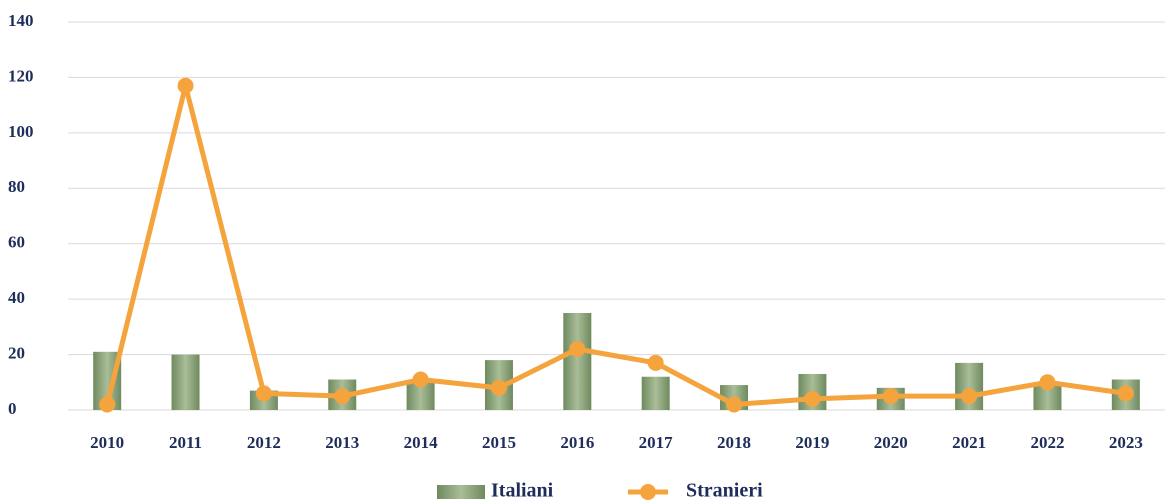 The height and width of the screenshot is (504, 1165). Describe the element at coordinates (421, 442) in the screenshot. I see `x-tick-label: 2014` at that location.